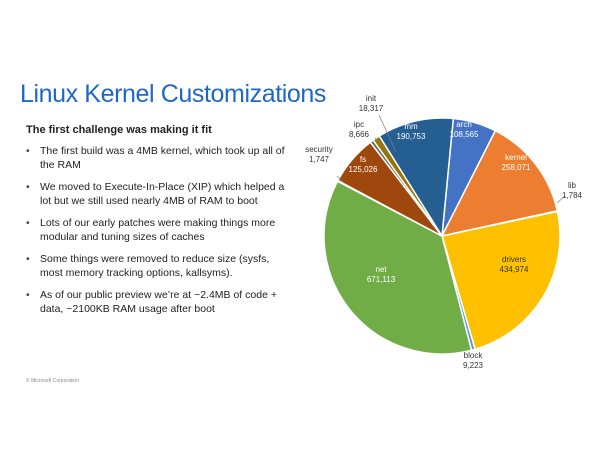  Describe the element at coordinates (398, 267) in the screenshot. I see `pie-slice-net` at that location.